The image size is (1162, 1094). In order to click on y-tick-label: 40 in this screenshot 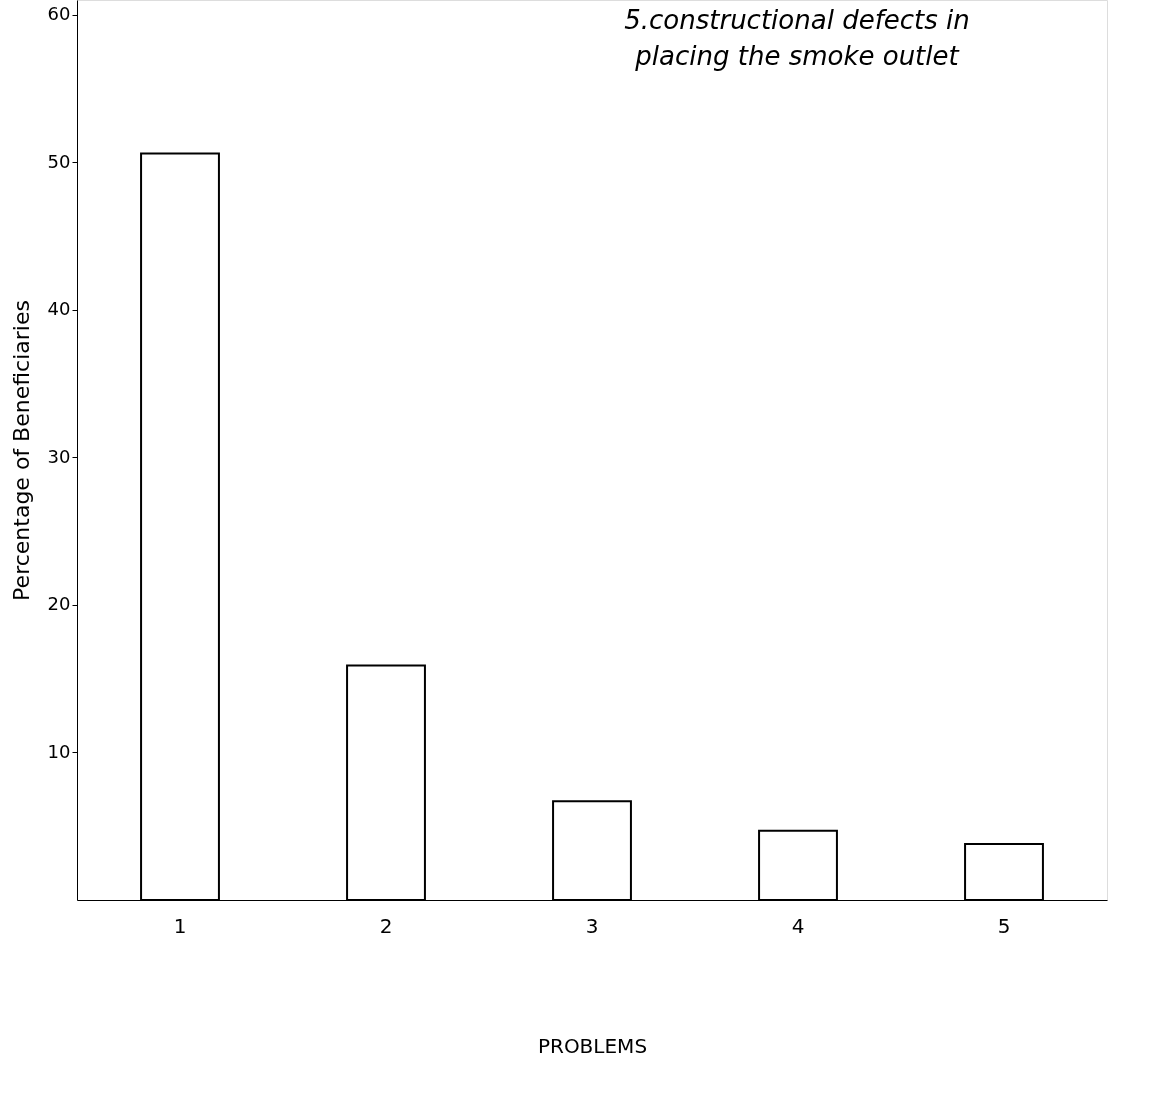, I will do `click(59, 309)`.